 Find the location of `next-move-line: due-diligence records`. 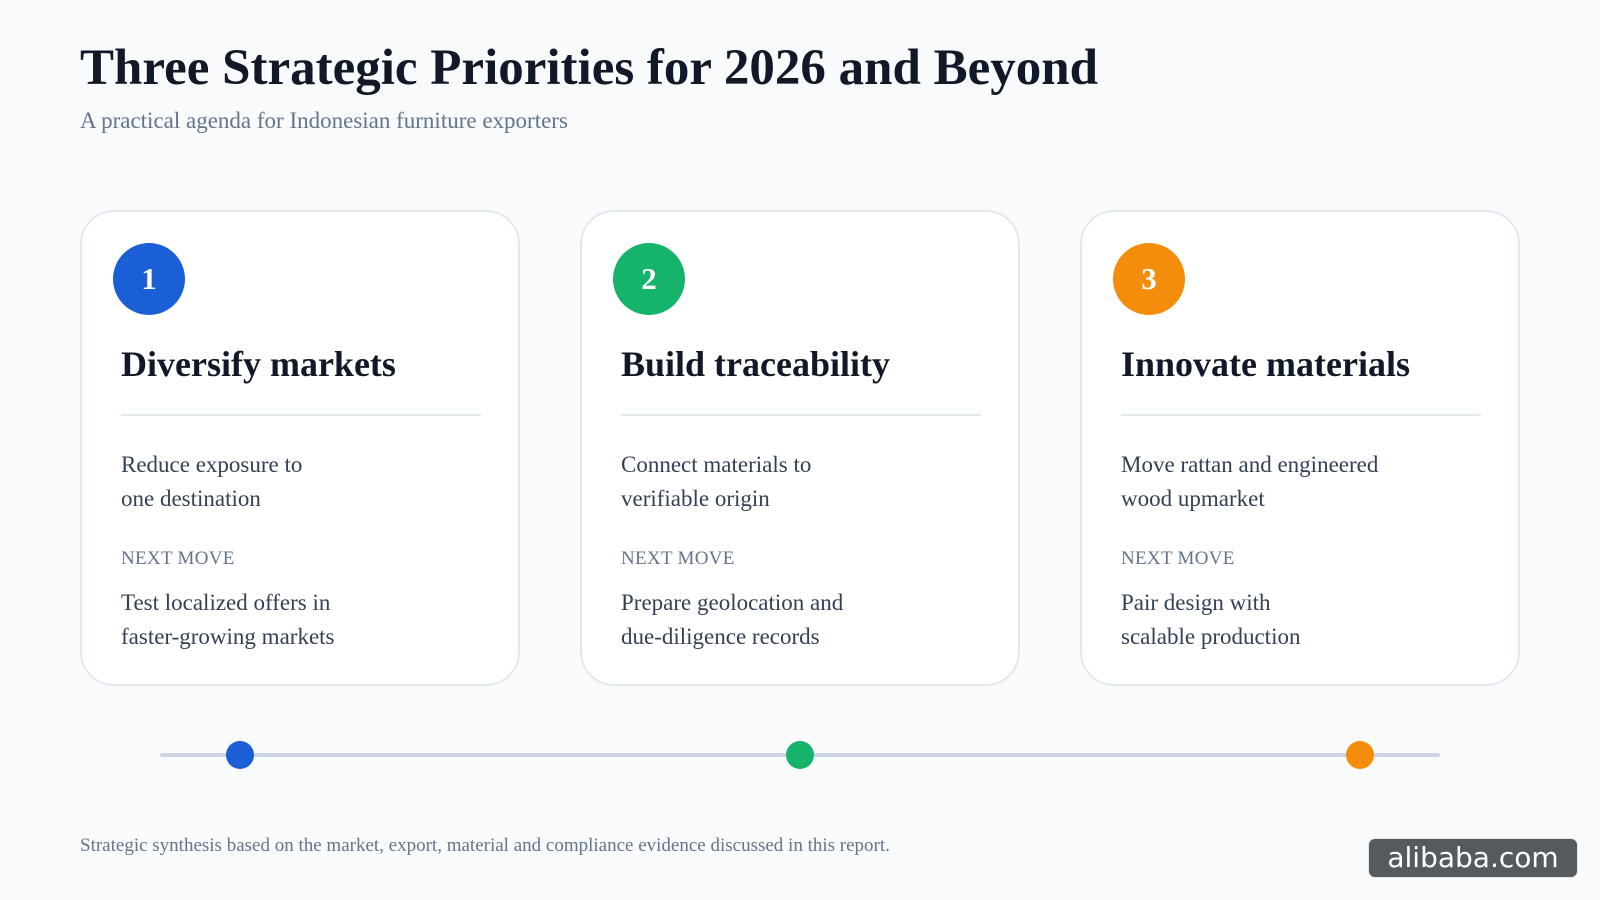

next-move-line: due-diligence records is located at coordinates (720, 636).